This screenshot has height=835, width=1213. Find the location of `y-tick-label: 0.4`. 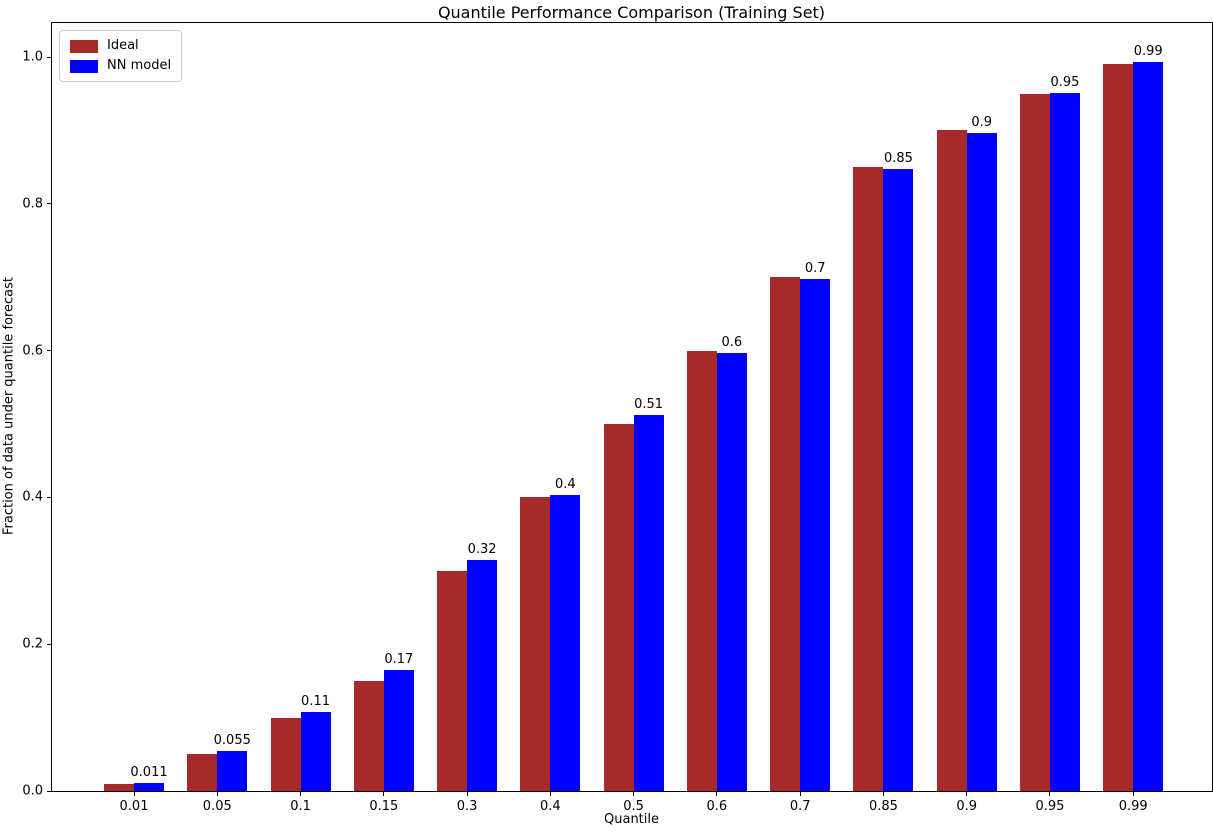

y-tick-label: 0.4 is located at coordinates (32, 497).